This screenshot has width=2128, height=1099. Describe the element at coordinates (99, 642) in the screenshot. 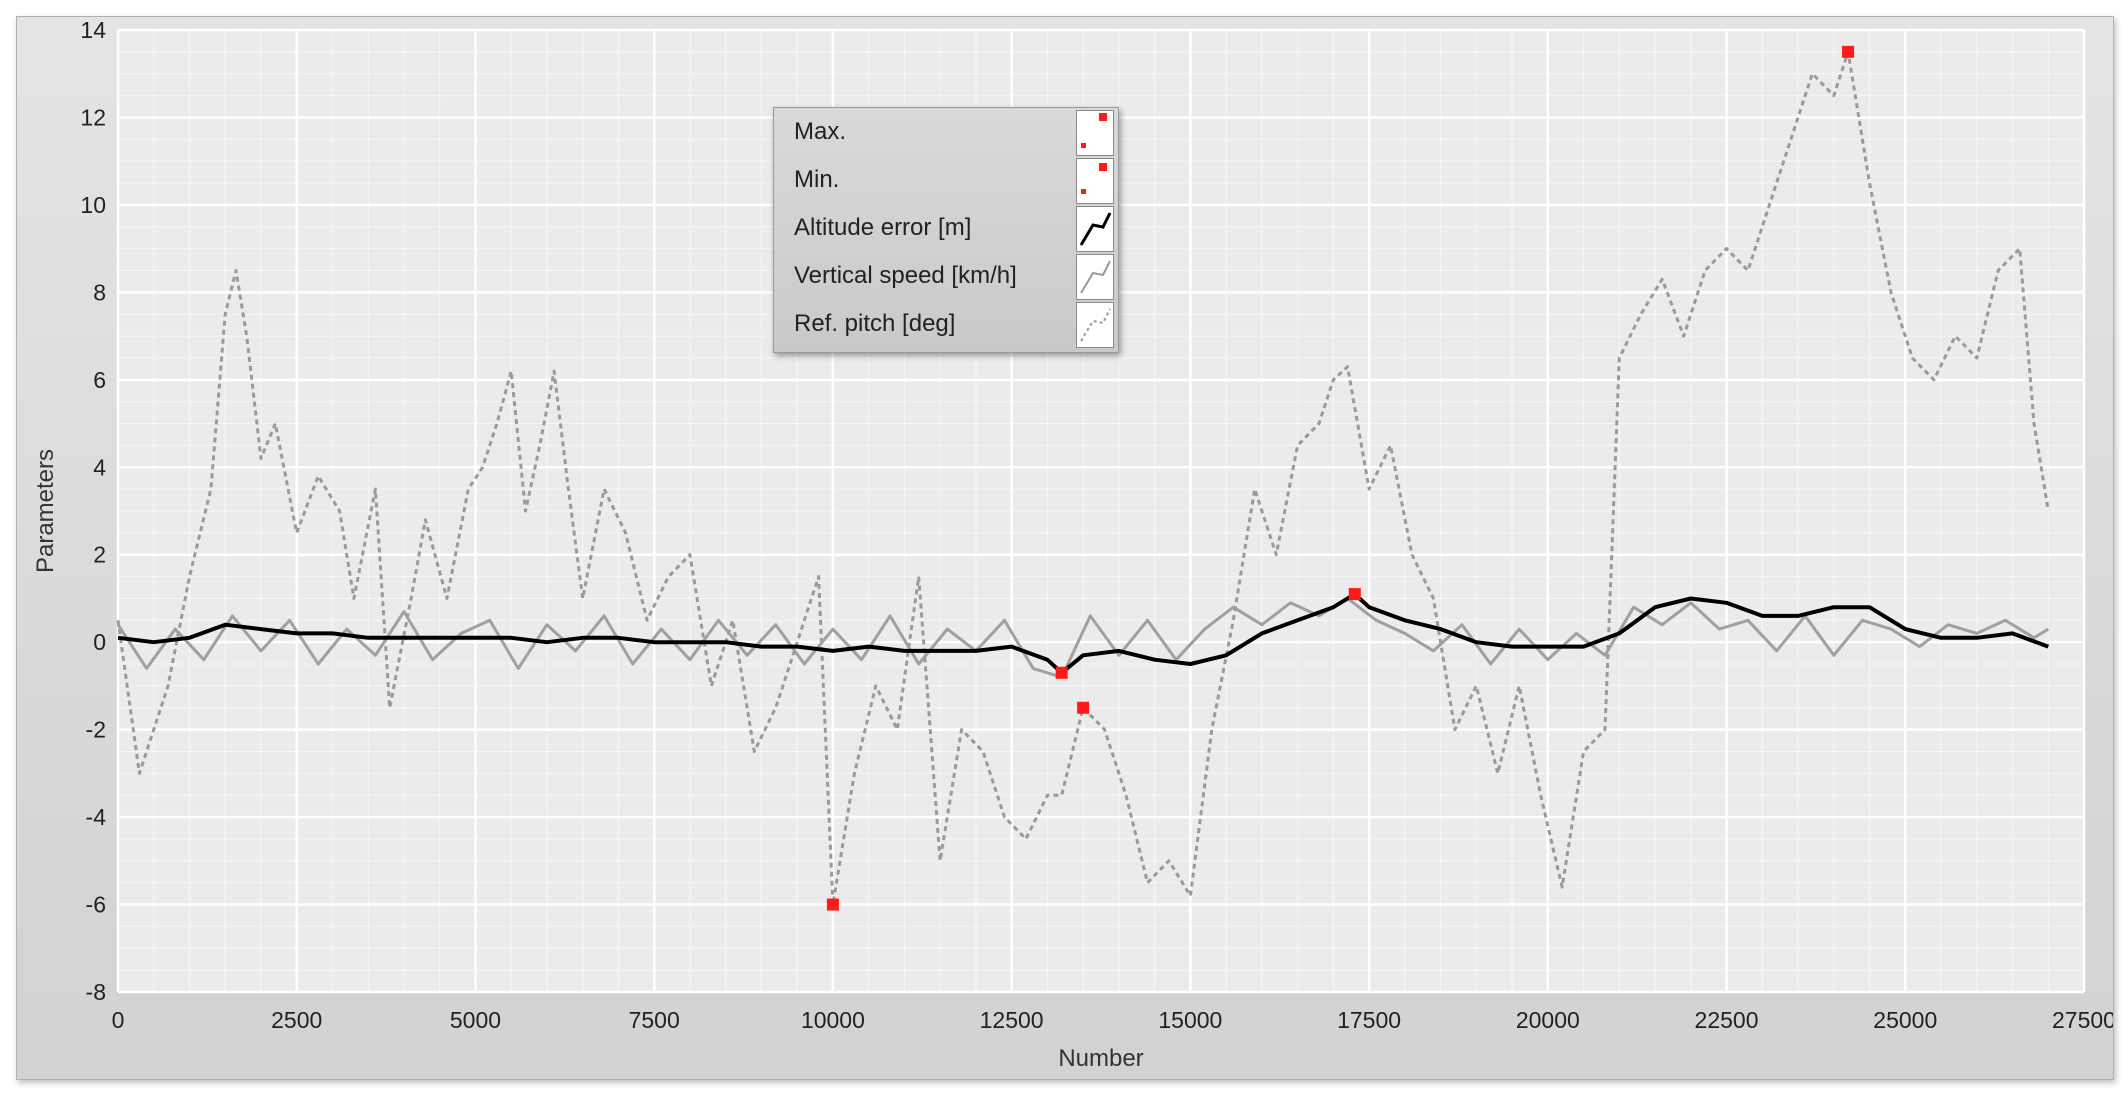

I see `y-tick-label: 0` at that location.